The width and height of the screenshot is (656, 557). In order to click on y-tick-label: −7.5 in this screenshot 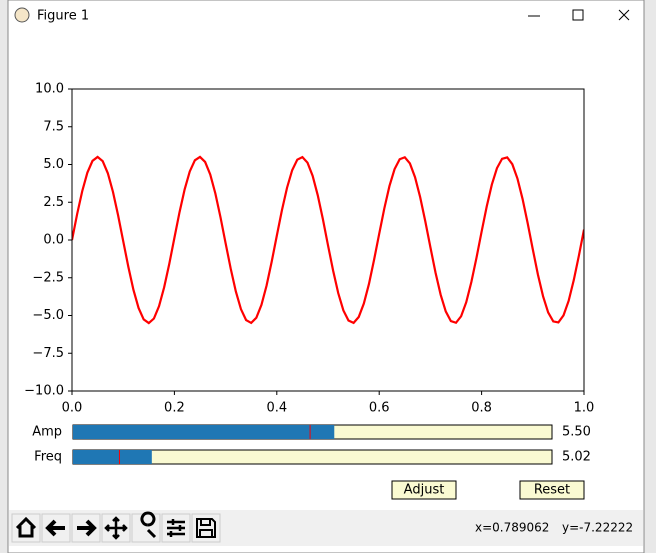, I will do `click(48, 353)`.